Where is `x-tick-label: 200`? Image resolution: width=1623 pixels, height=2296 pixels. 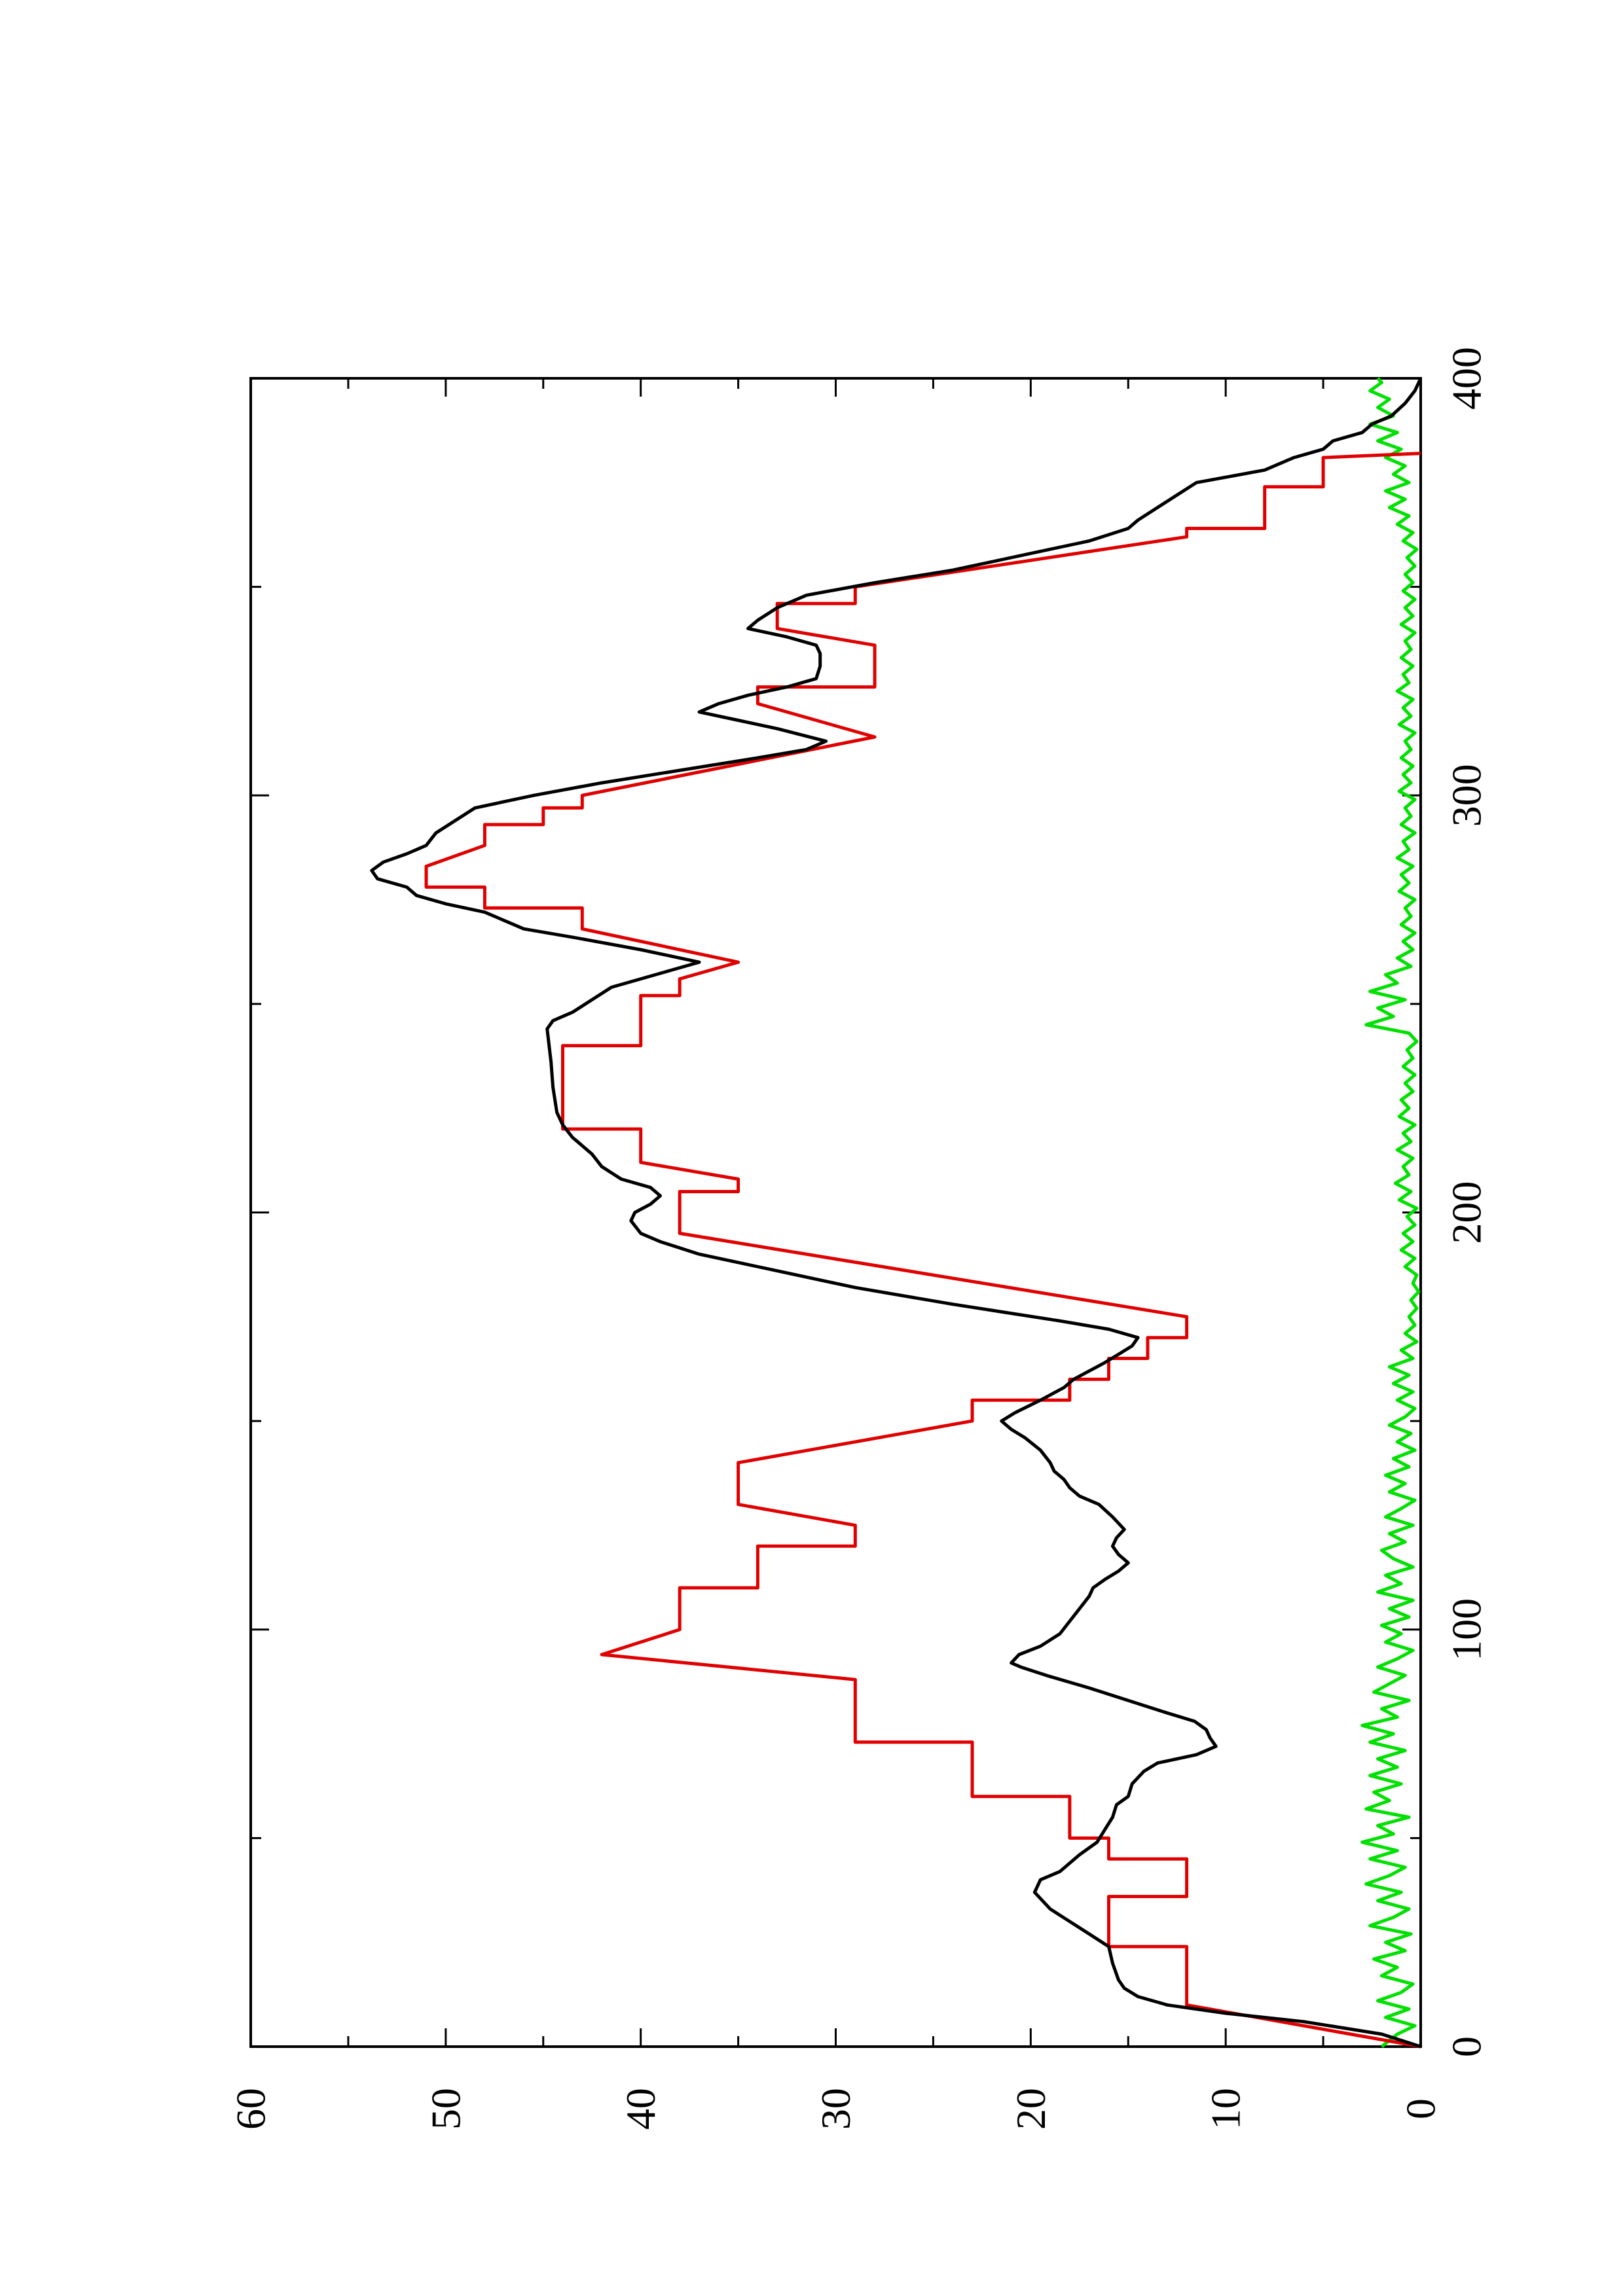 x-tick-label: 200 is located at coordinates (1467, 1212).